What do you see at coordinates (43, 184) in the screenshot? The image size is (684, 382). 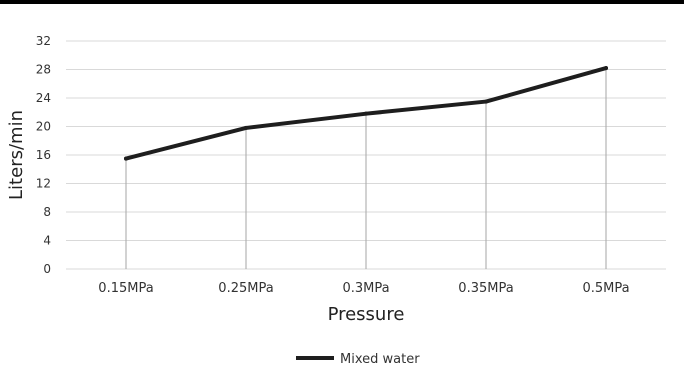 I see `y-tick-label: 12` at bounding box center [43, 184].